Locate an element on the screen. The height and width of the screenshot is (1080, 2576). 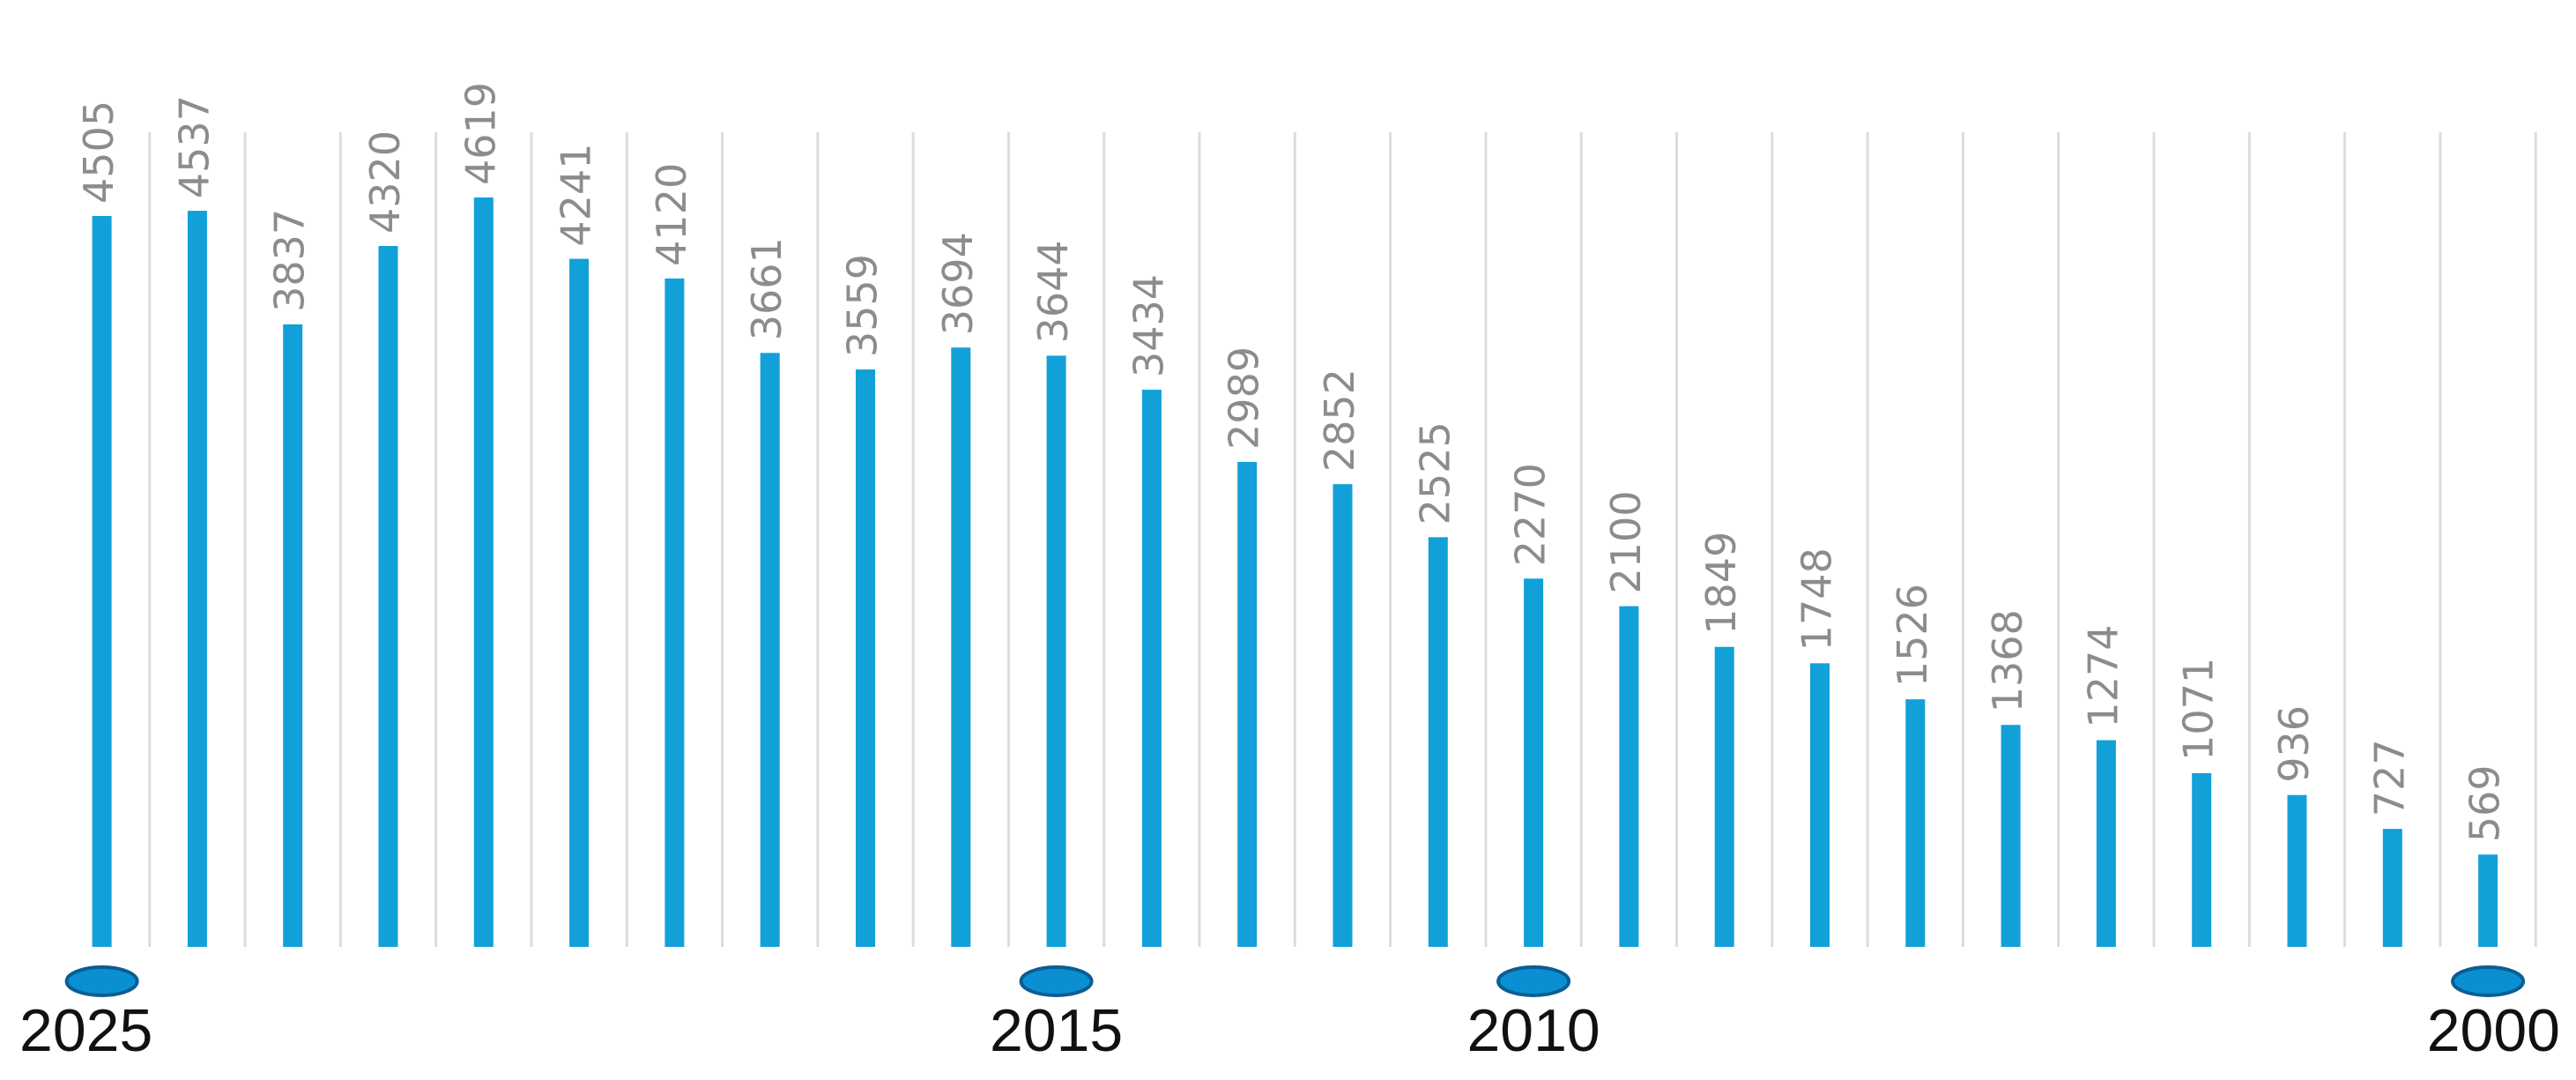
data-label: 2989 is located at coordinates (1244, 398).